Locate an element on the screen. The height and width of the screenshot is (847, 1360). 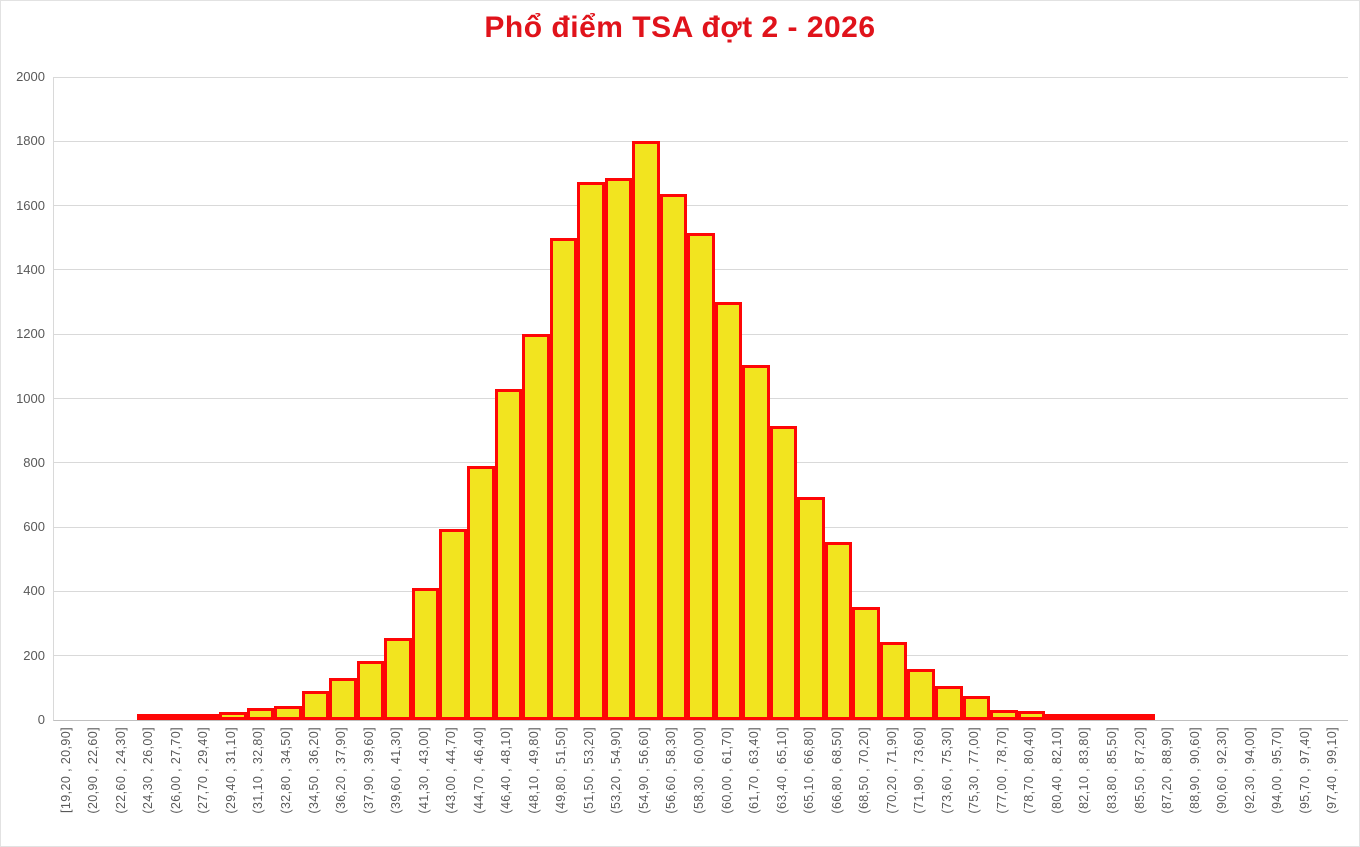
x-axis-tick-label: (94,00 , 95,70] is located at coordinates (1277, 770).